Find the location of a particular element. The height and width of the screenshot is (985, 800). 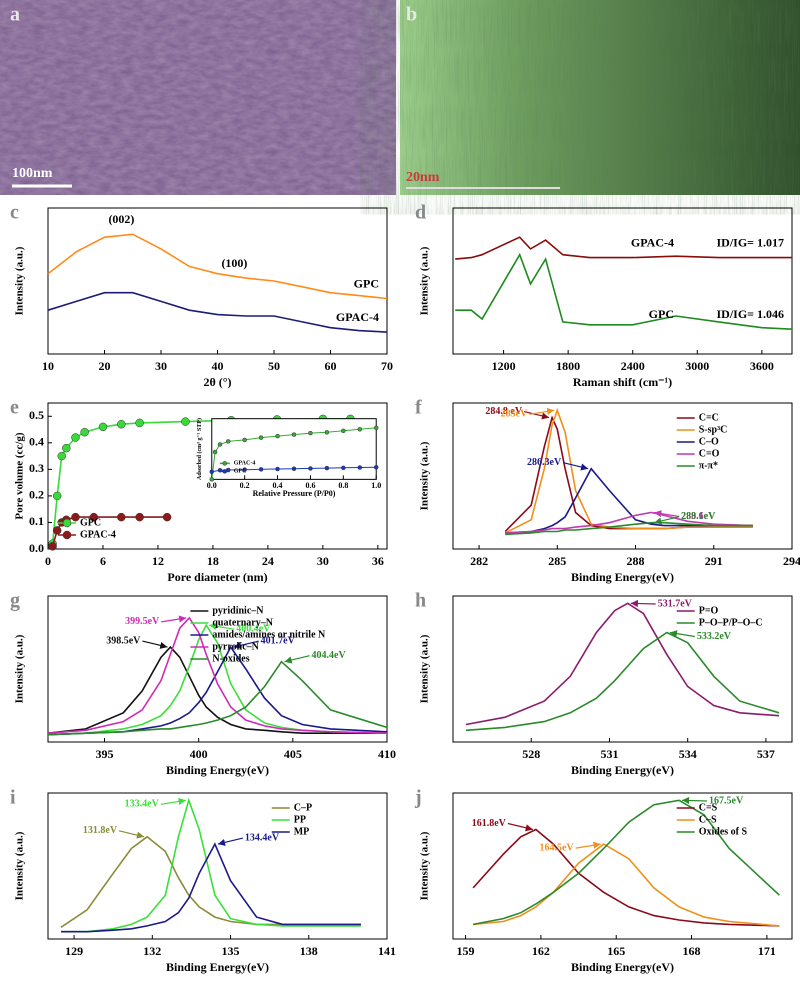

series-note: ID/IG= 1.046 is located at coordinates (750, 314).